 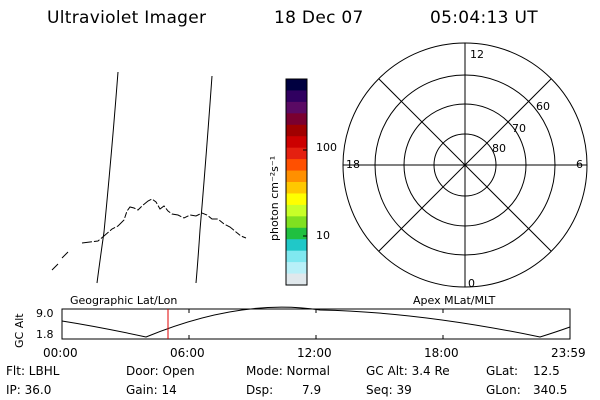 What do you see at coordinates (503, 390) in the screenshot?
I see `glon-label: GLon:` at bounding box center [503, 390].